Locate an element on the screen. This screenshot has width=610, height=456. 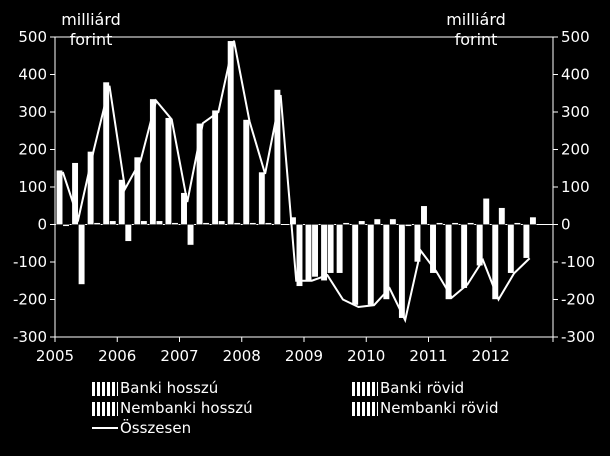
y-tick-label-left: 400 is located at coordinates (32, 75).